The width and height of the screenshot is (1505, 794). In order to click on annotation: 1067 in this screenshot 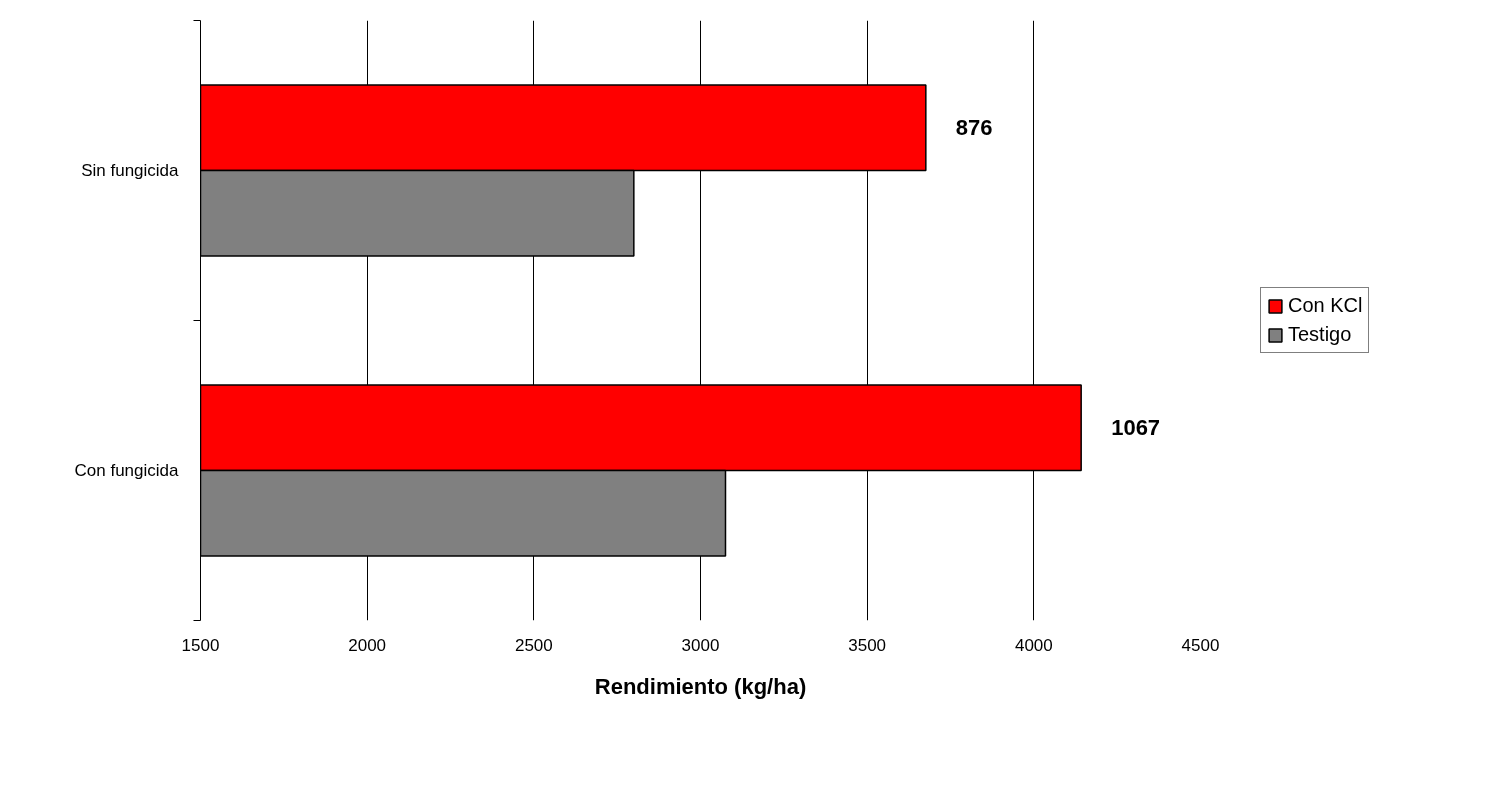, I will do `click(1136, 428)`.